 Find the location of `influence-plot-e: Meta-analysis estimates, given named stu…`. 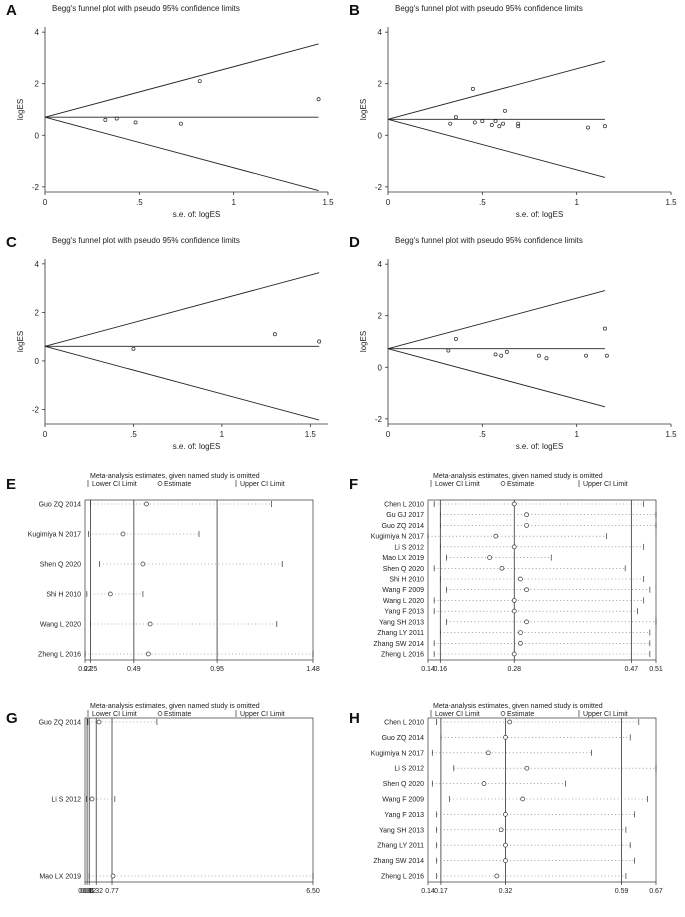

influence-plot-e: Meta-analysis estimates, given named stu… is located at coordinates (174, 573).